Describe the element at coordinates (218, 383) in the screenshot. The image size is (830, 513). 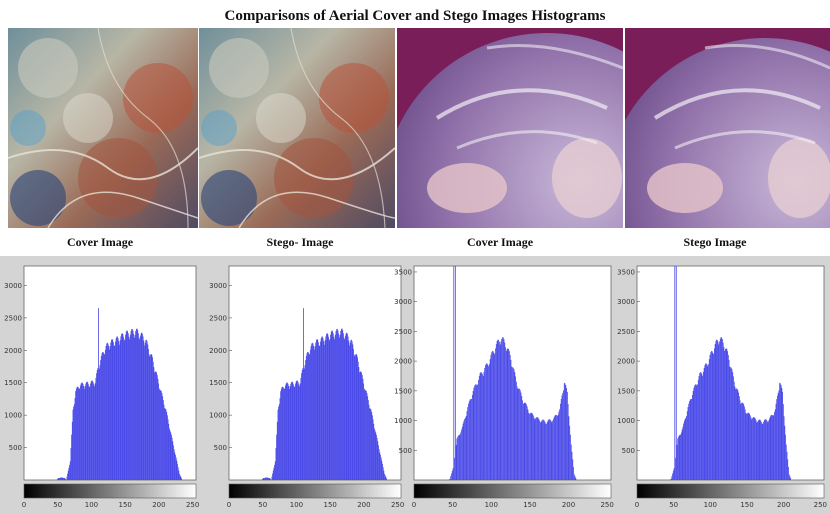
I see `y-tick-label: 1500` at that location.